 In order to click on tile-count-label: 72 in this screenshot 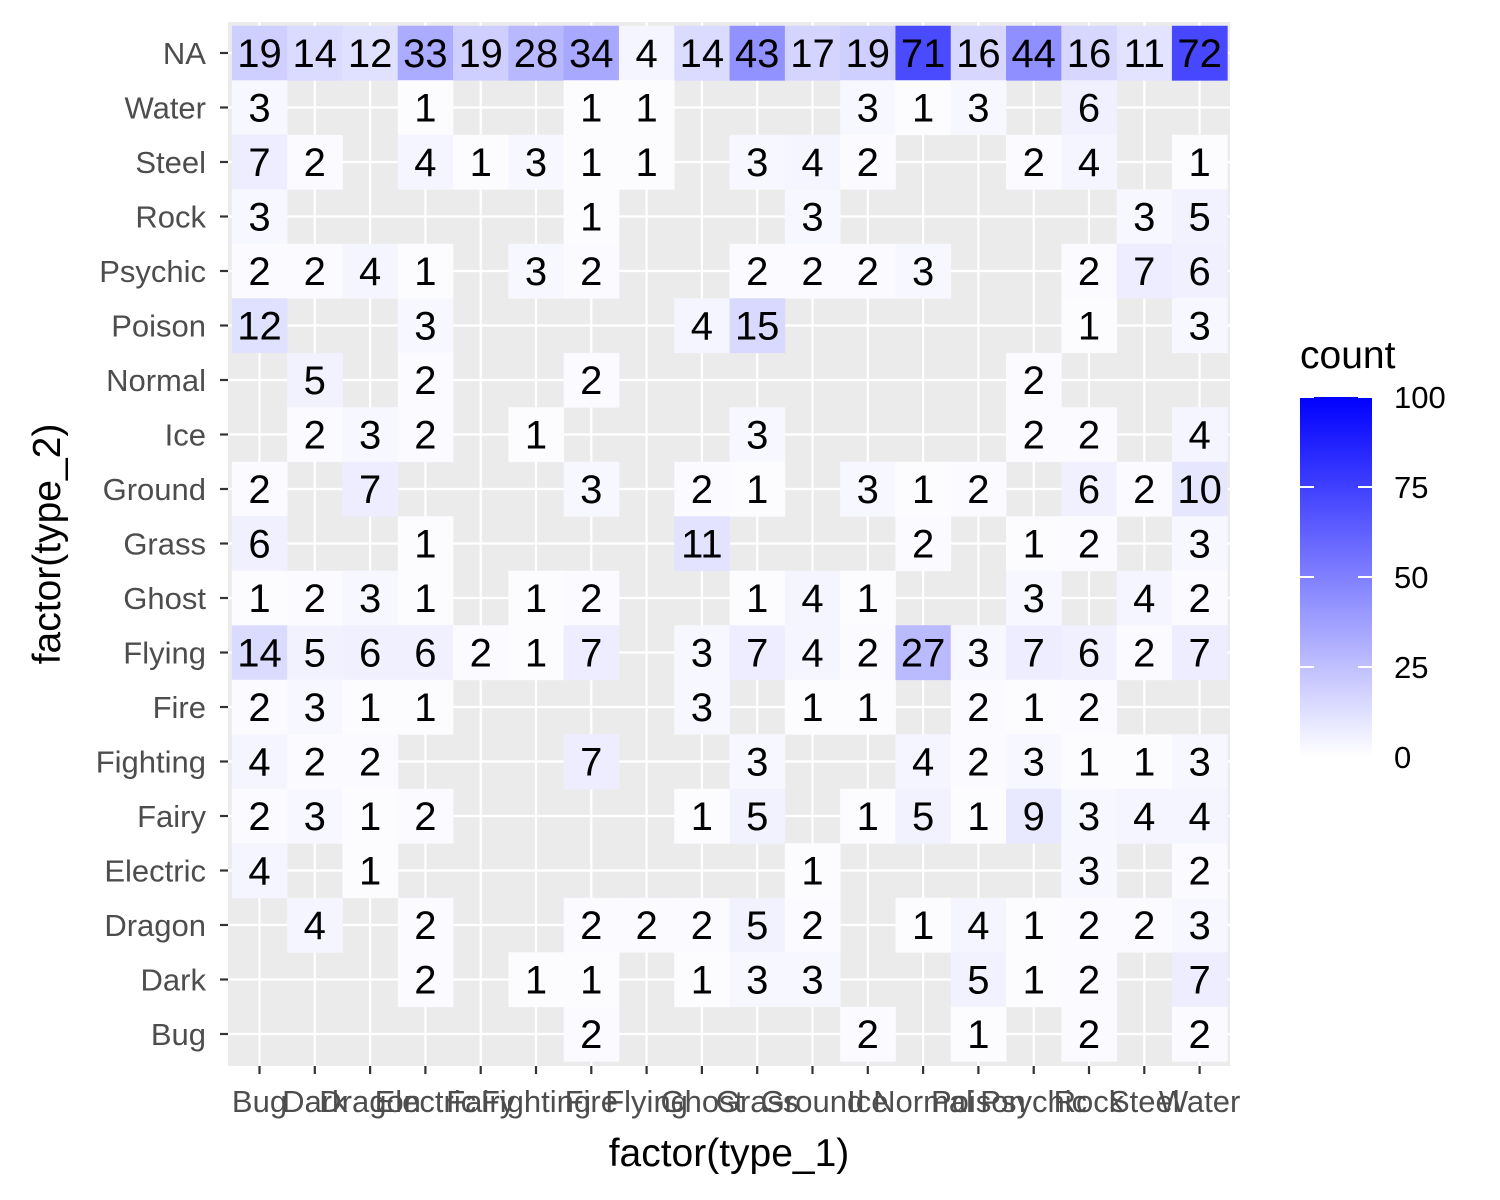, I will do `click(1199, 54)`.